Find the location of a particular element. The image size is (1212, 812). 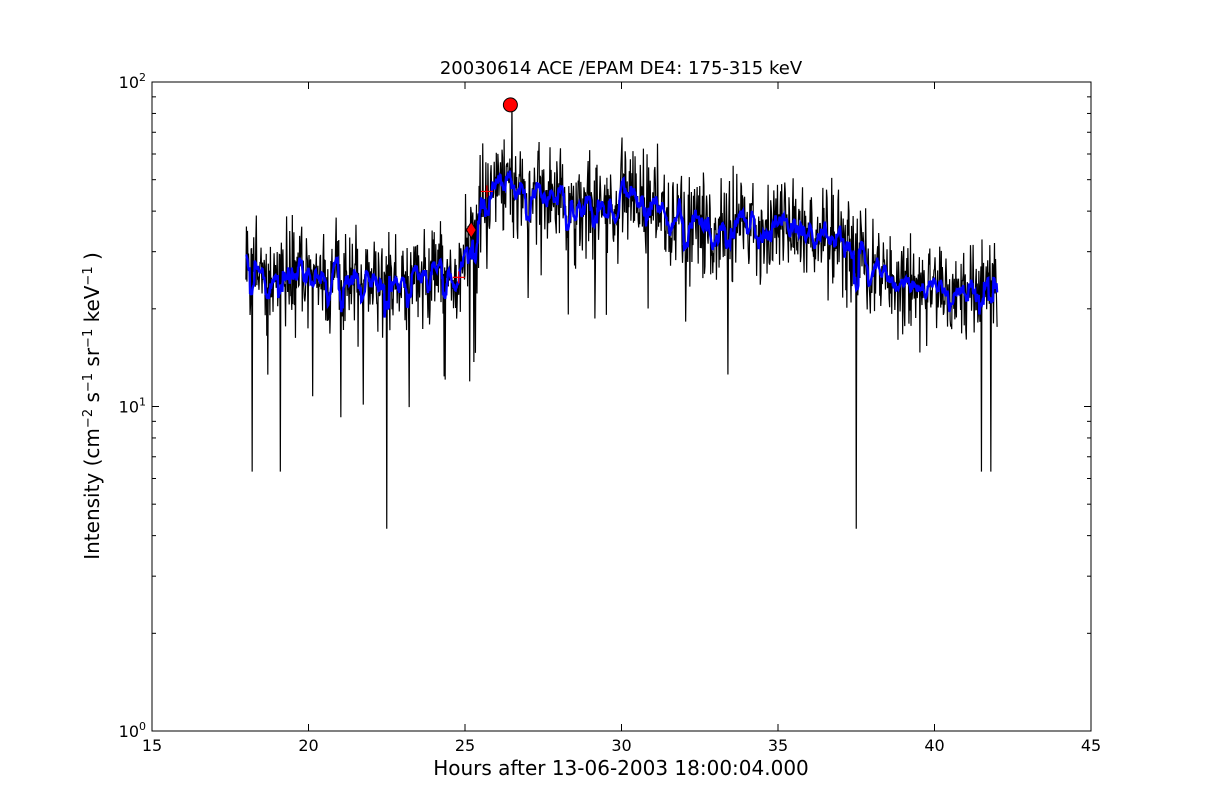

y-tick-label: 10¹ is located at coordinates (132, 406).